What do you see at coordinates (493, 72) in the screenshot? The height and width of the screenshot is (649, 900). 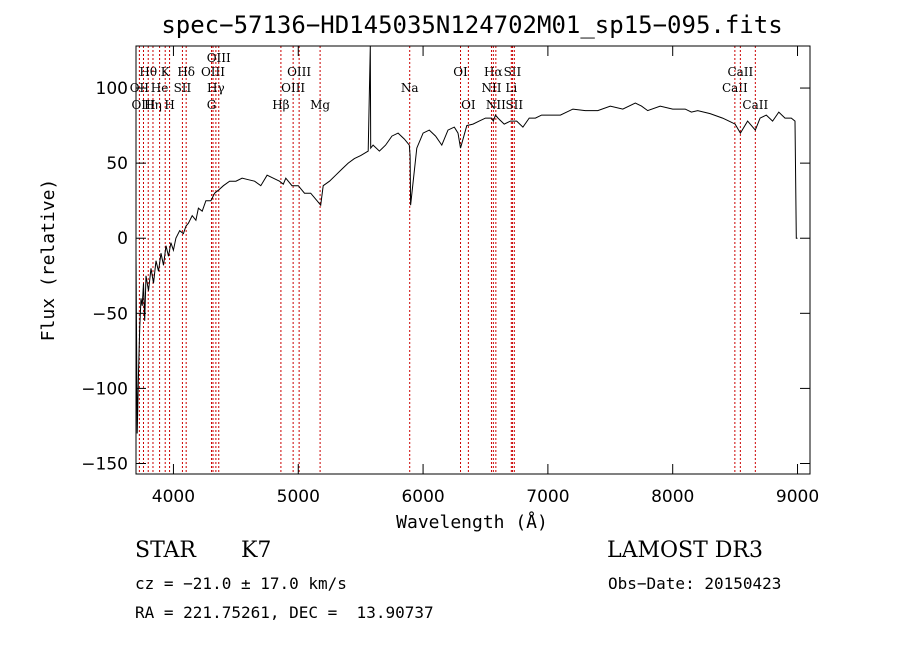 I see `line-marker-label: Hα` at bounding box center [493, 72].